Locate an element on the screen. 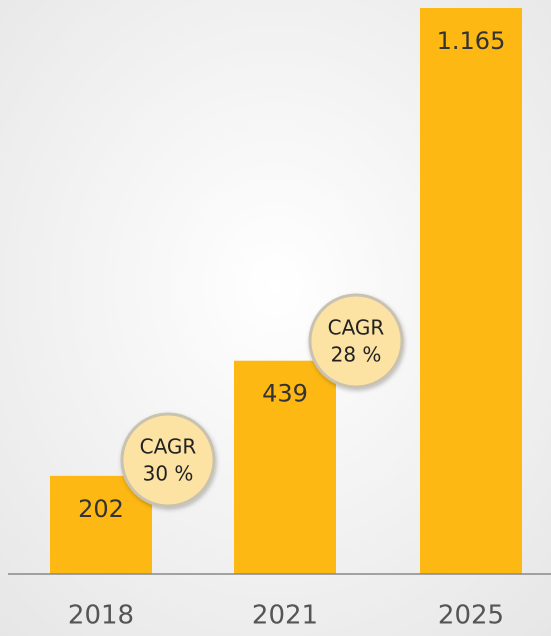 Image resolution: width=551 pixels, height=636 pixels. x-tick-label: 2018 is located at coordinates (101, 616).